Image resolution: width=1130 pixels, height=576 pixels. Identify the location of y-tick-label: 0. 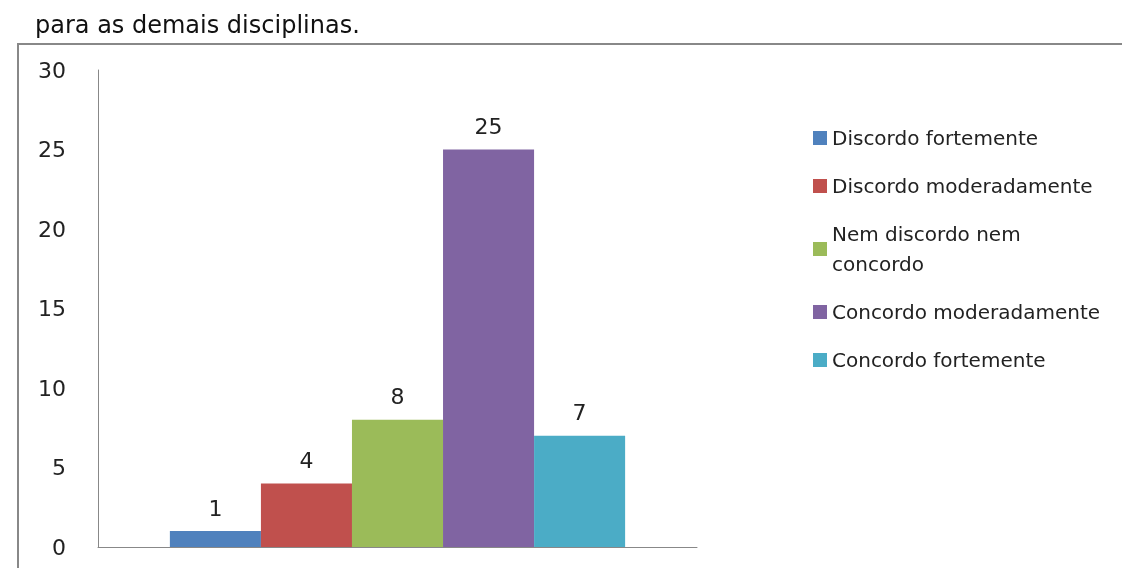
(59, 547).